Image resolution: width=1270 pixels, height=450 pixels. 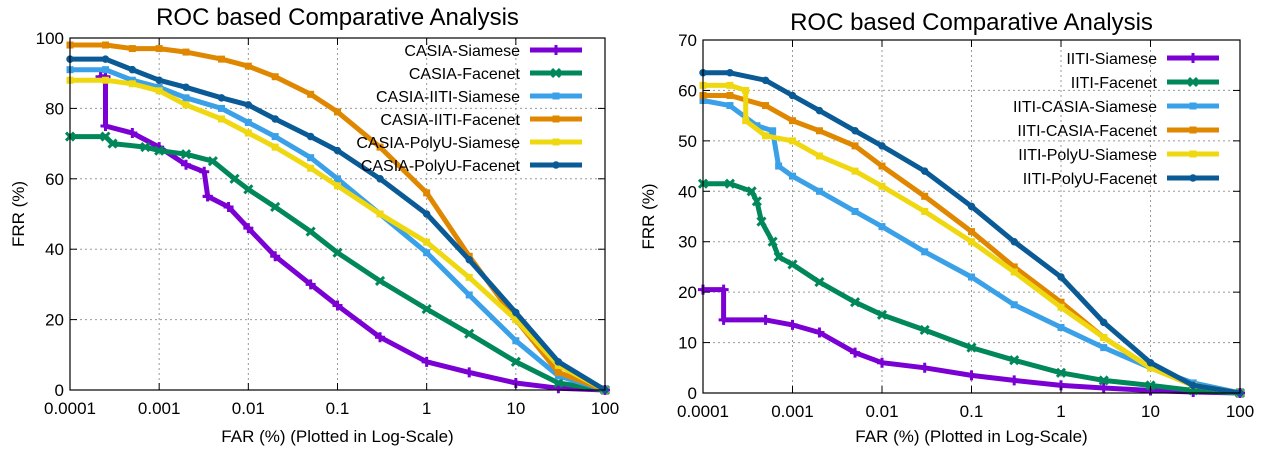 I want to click on right-x-tick-label: 0.1, so click(x=972, y=411).